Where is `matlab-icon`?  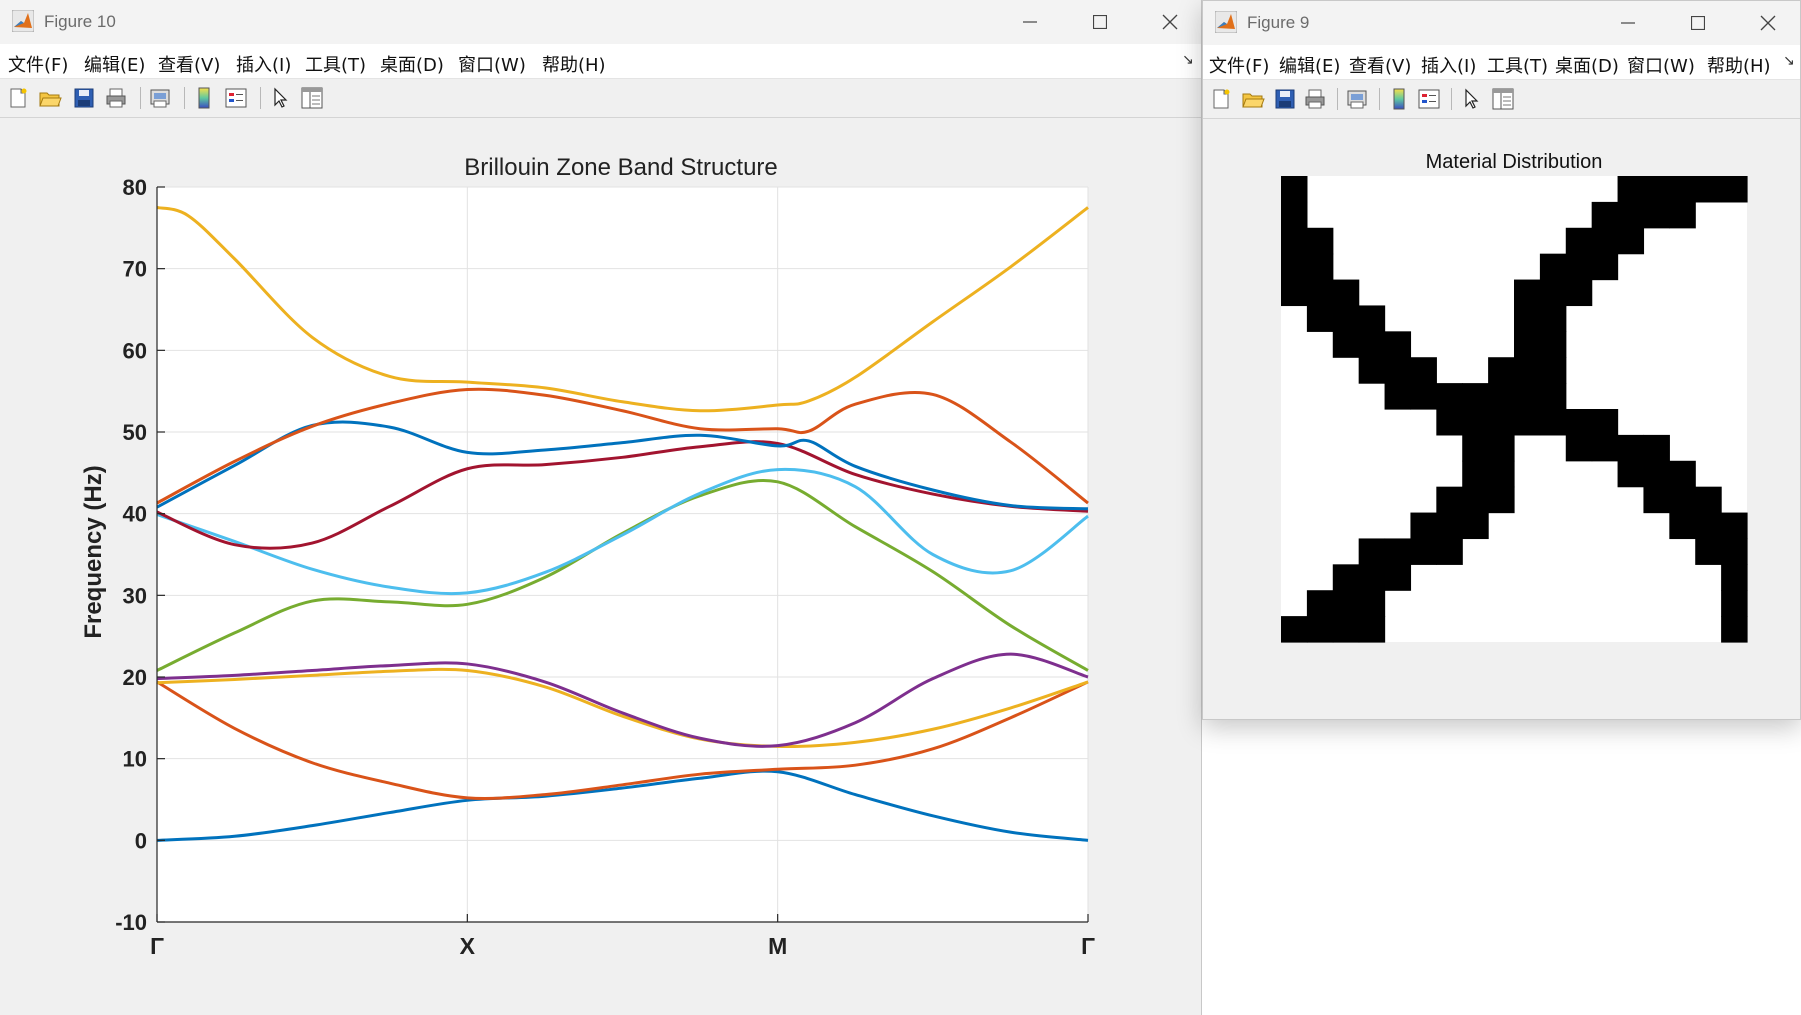
matlab-icon is located at coordinates (23, 21).